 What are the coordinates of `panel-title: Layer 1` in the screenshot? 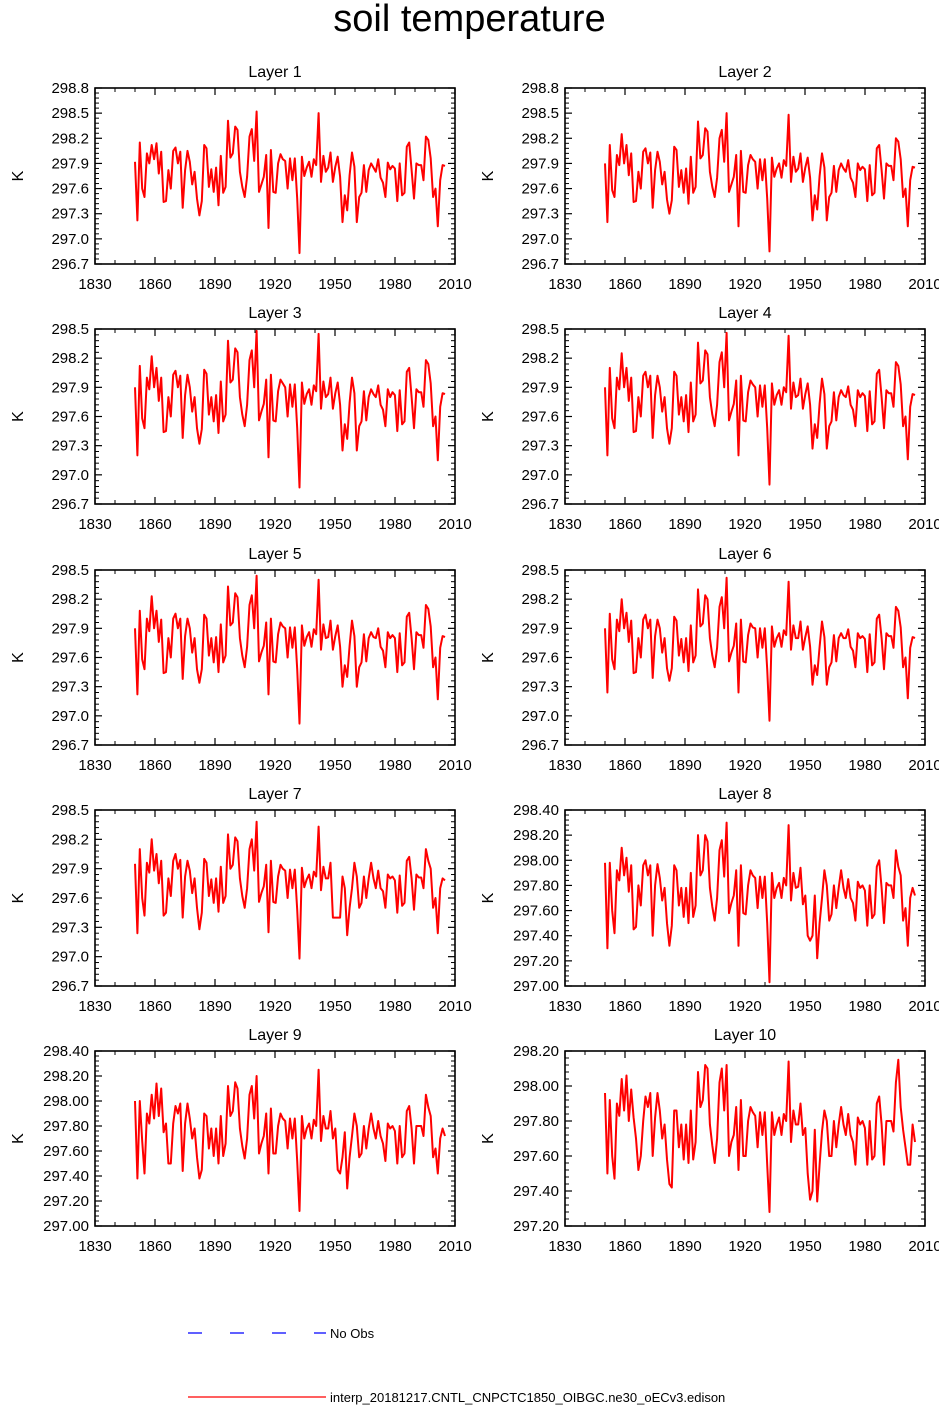 It's located at (274, 72).